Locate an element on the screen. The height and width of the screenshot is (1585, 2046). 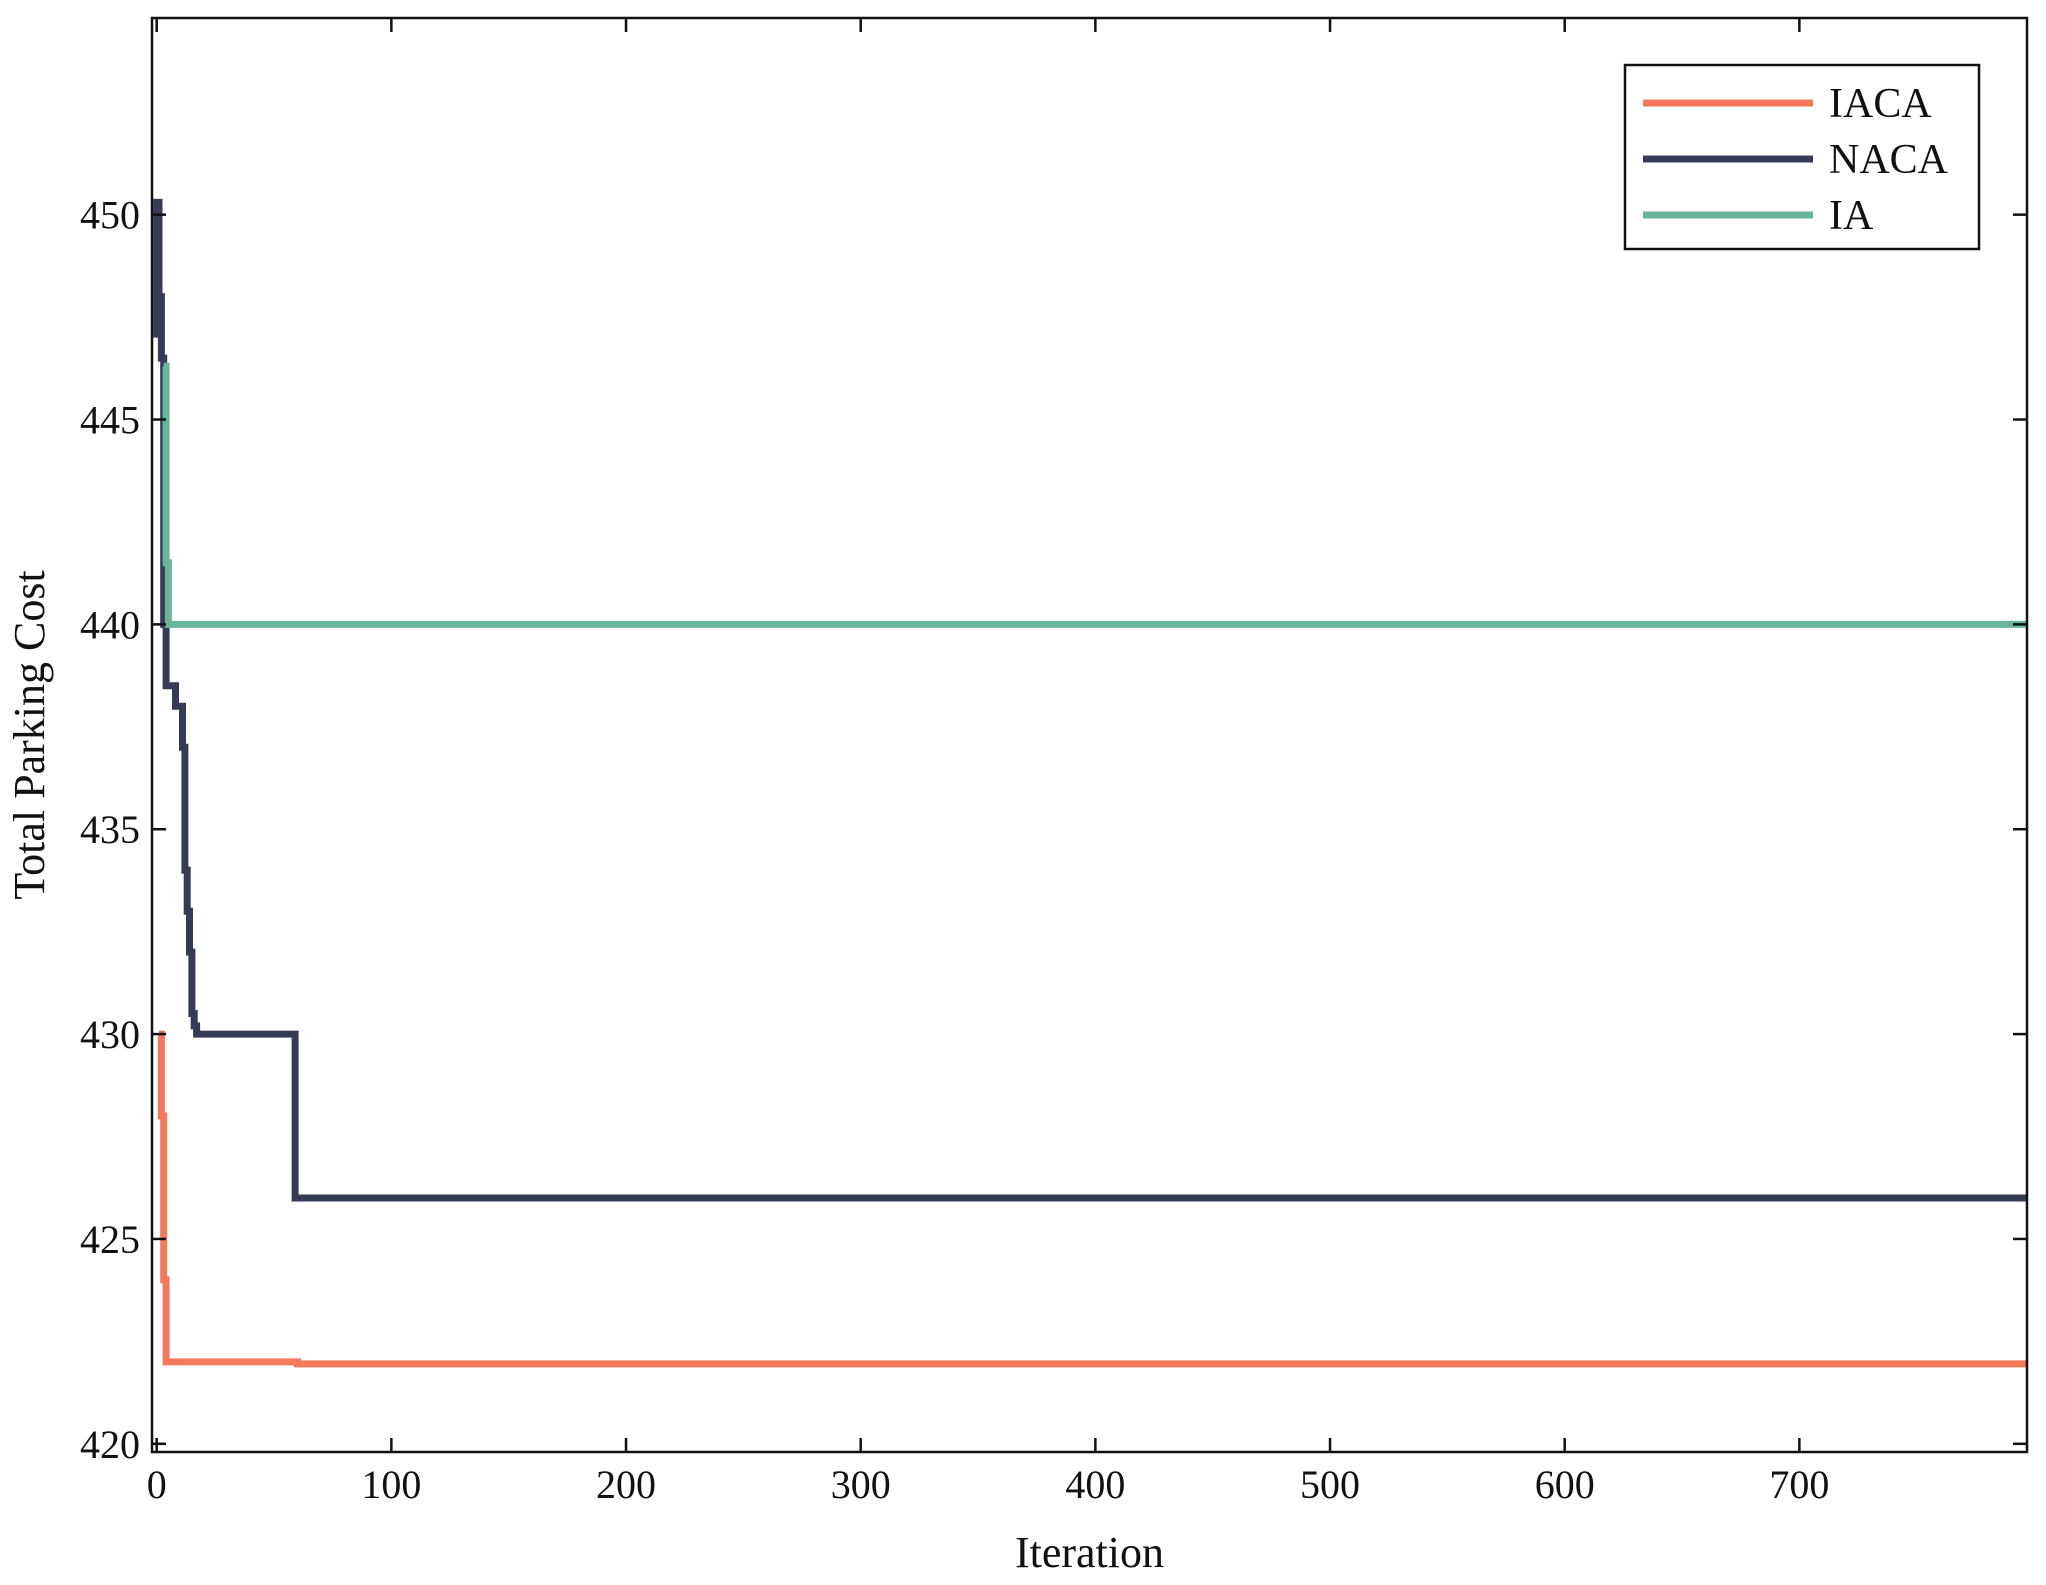
x-tick-label: 700 is located at coordinates (1799, 1484).